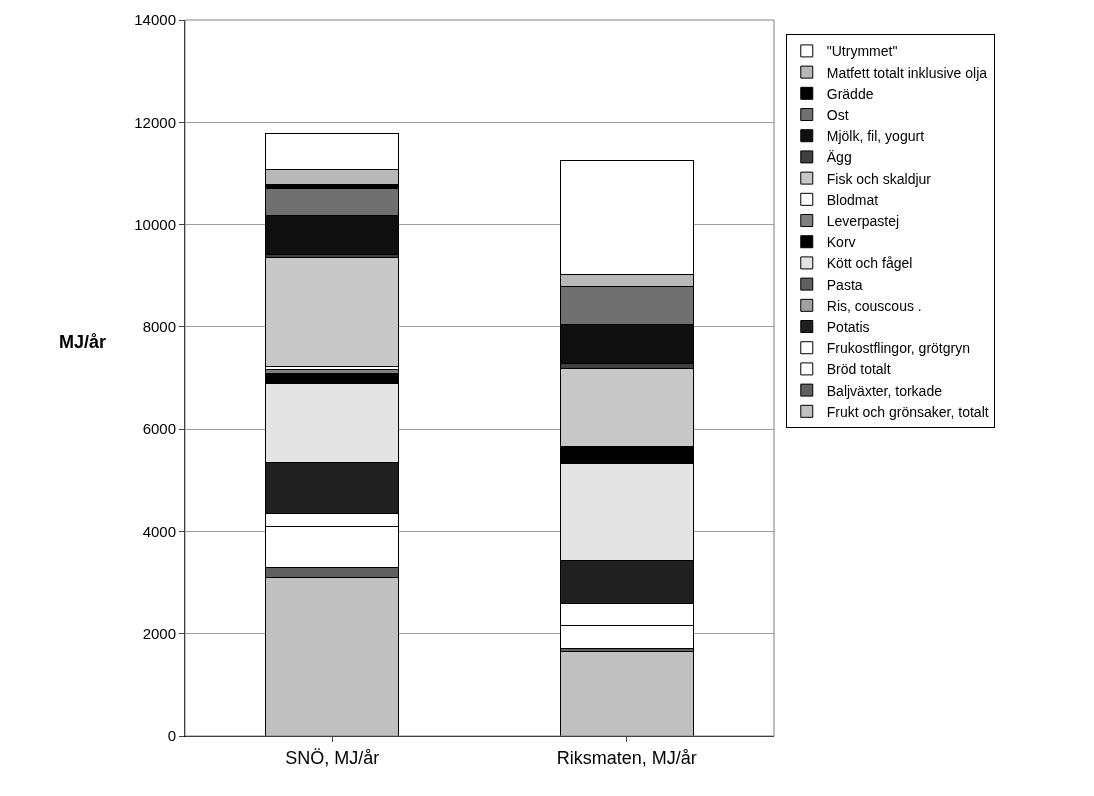  Describe the element at coordinates (858, 369) in the screenshot. I see `legend-label: Bröd totalt` at that location.